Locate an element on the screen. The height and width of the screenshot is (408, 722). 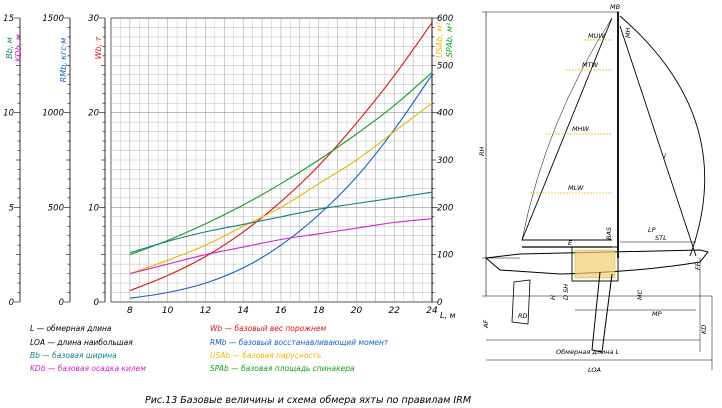
label-ff: FF is located at coordinates (698, 266).